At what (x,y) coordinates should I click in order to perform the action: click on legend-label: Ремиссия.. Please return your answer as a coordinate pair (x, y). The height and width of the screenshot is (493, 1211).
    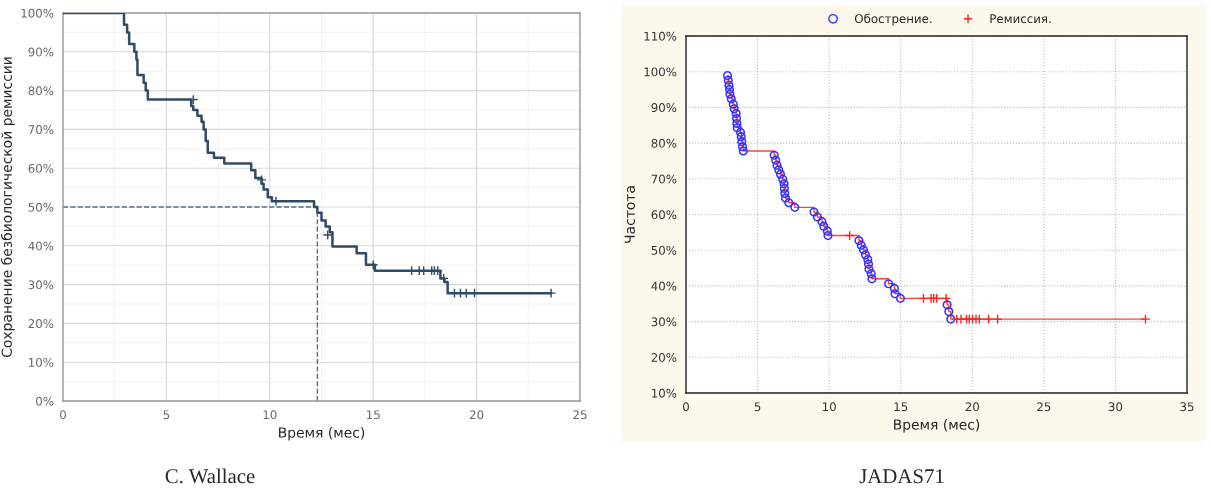
    Looking at the image, I should click on (1020, 19).